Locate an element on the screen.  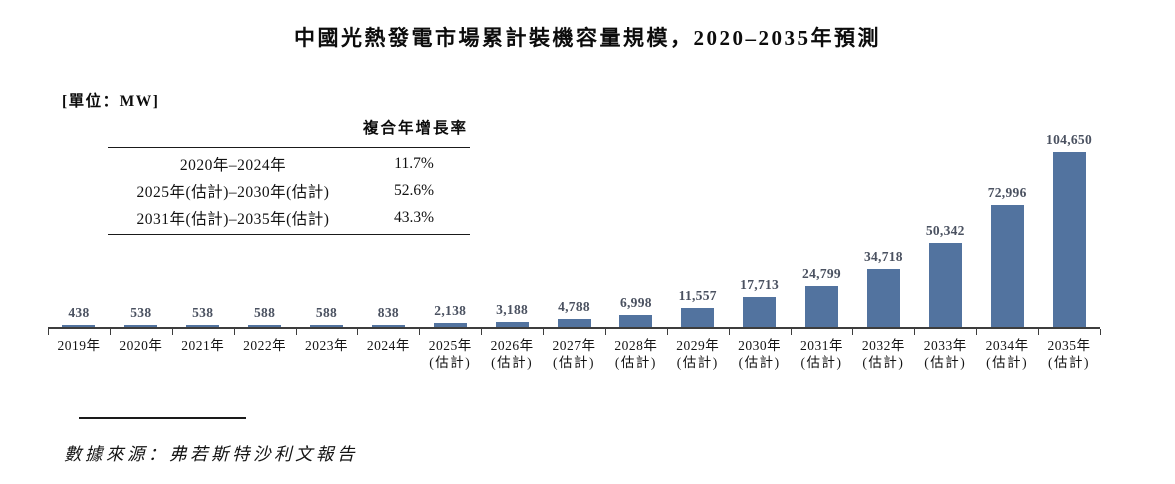
cagr-table-bottom-rule is located at coordinates (289, 234).